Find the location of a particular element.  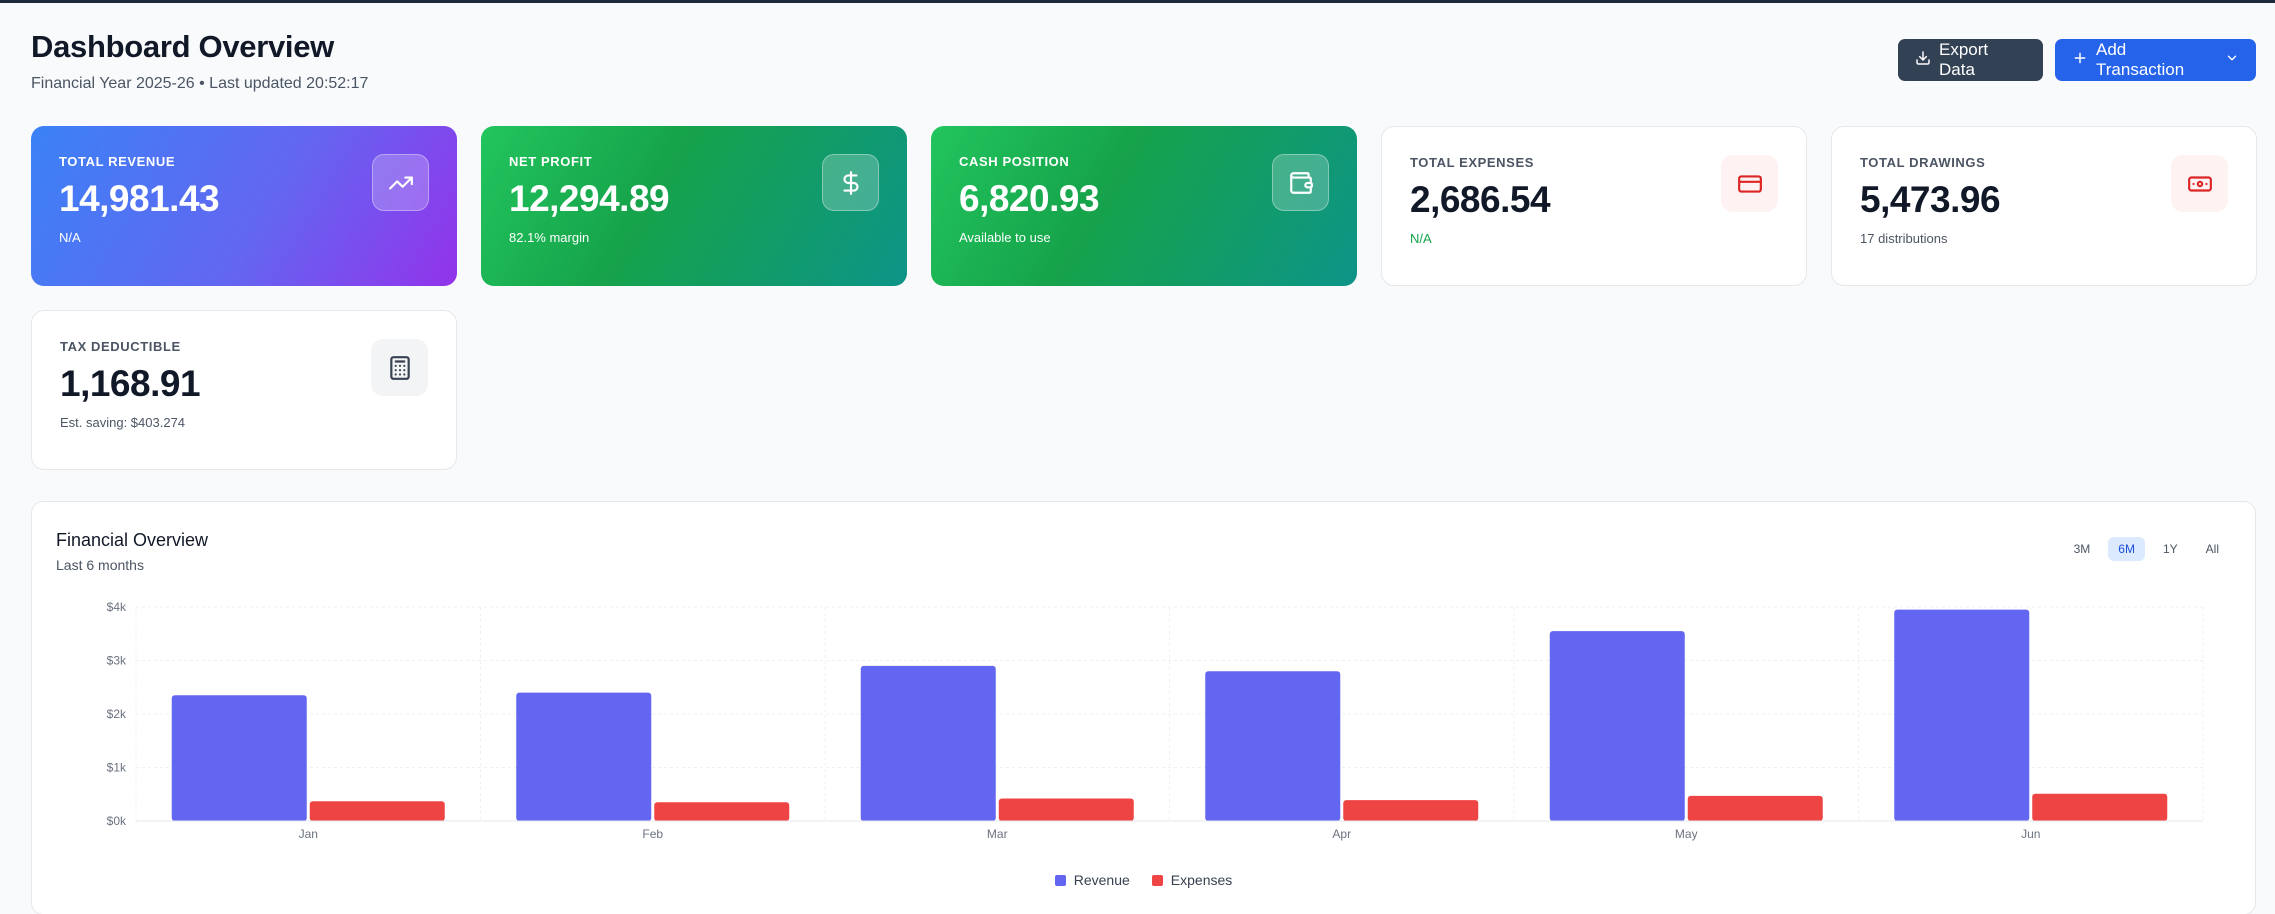

total-drawings-card: TOTAL DRAWINGS 5,473.96 17 distributions is located at coordinates (2044, 206).